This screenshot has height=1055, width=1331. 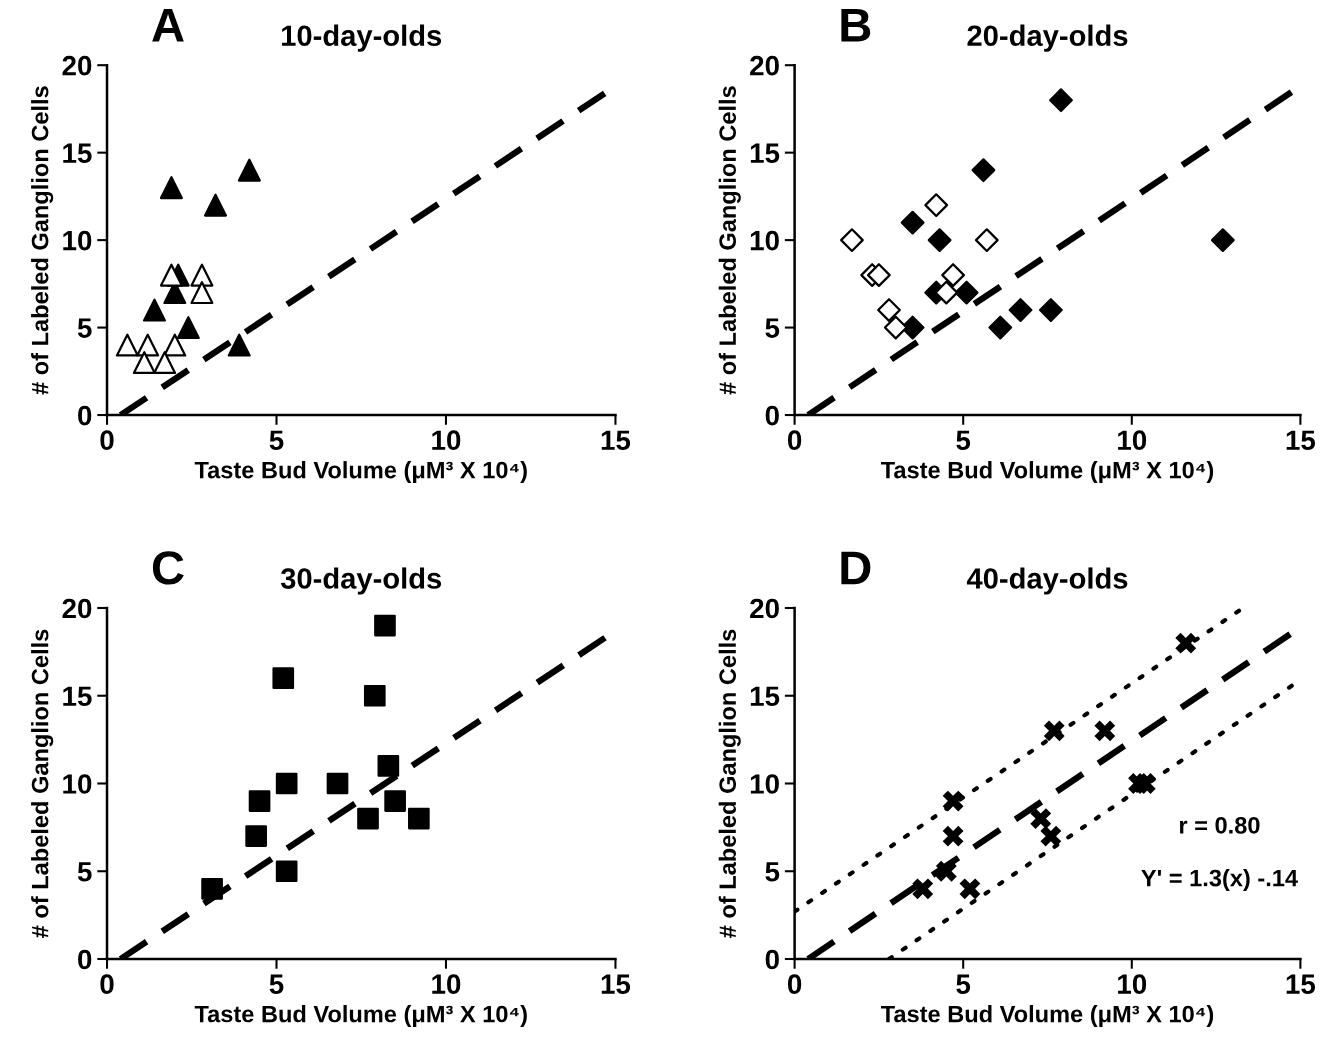 What do you see at coordinates (856, 568) in the screenshot?
I see `text: D` at bounding box center [856, 568].